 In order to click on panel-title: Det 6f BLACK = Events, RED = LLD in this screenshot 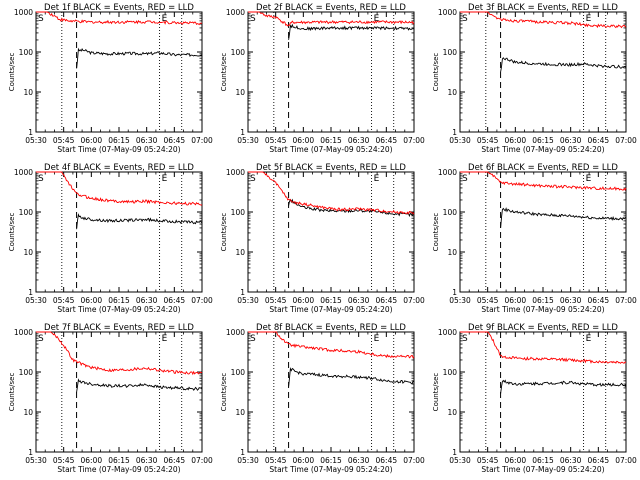, I will do `click(543, 168)`.